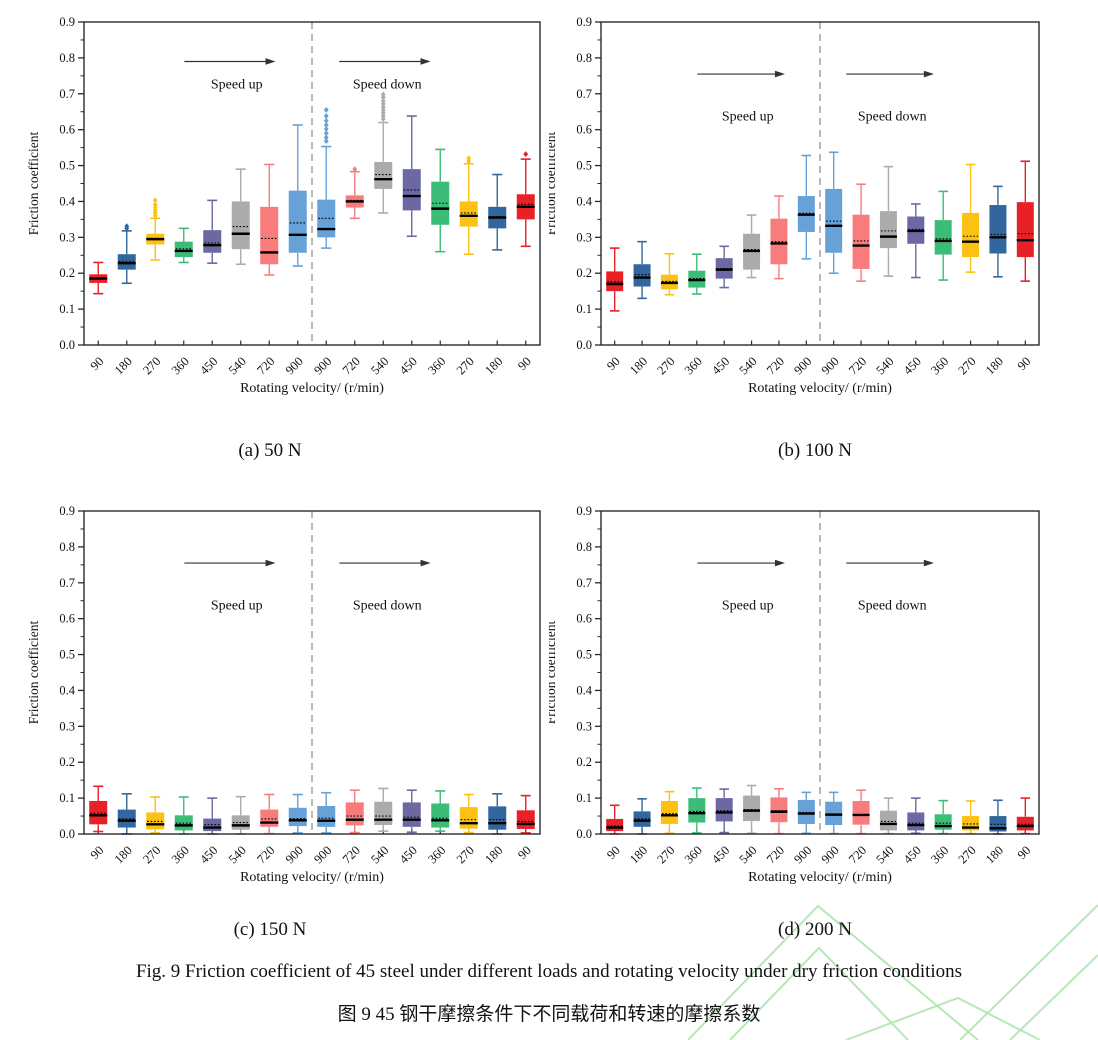 The image size is (1098, 1040). Describe the element at coordinates (67, 309) in the screenshot. I see `y-tick-label: 0.1` at that location.